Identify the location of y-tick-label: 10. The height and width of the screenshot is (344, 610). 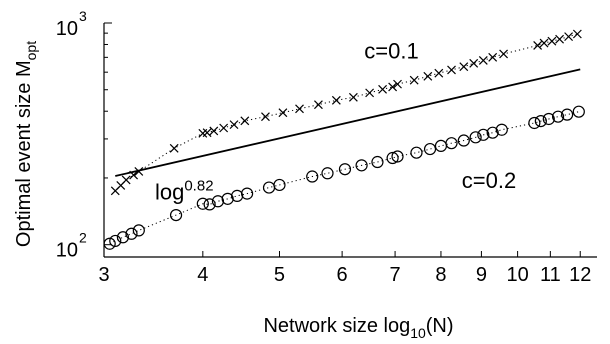
(67, 251).